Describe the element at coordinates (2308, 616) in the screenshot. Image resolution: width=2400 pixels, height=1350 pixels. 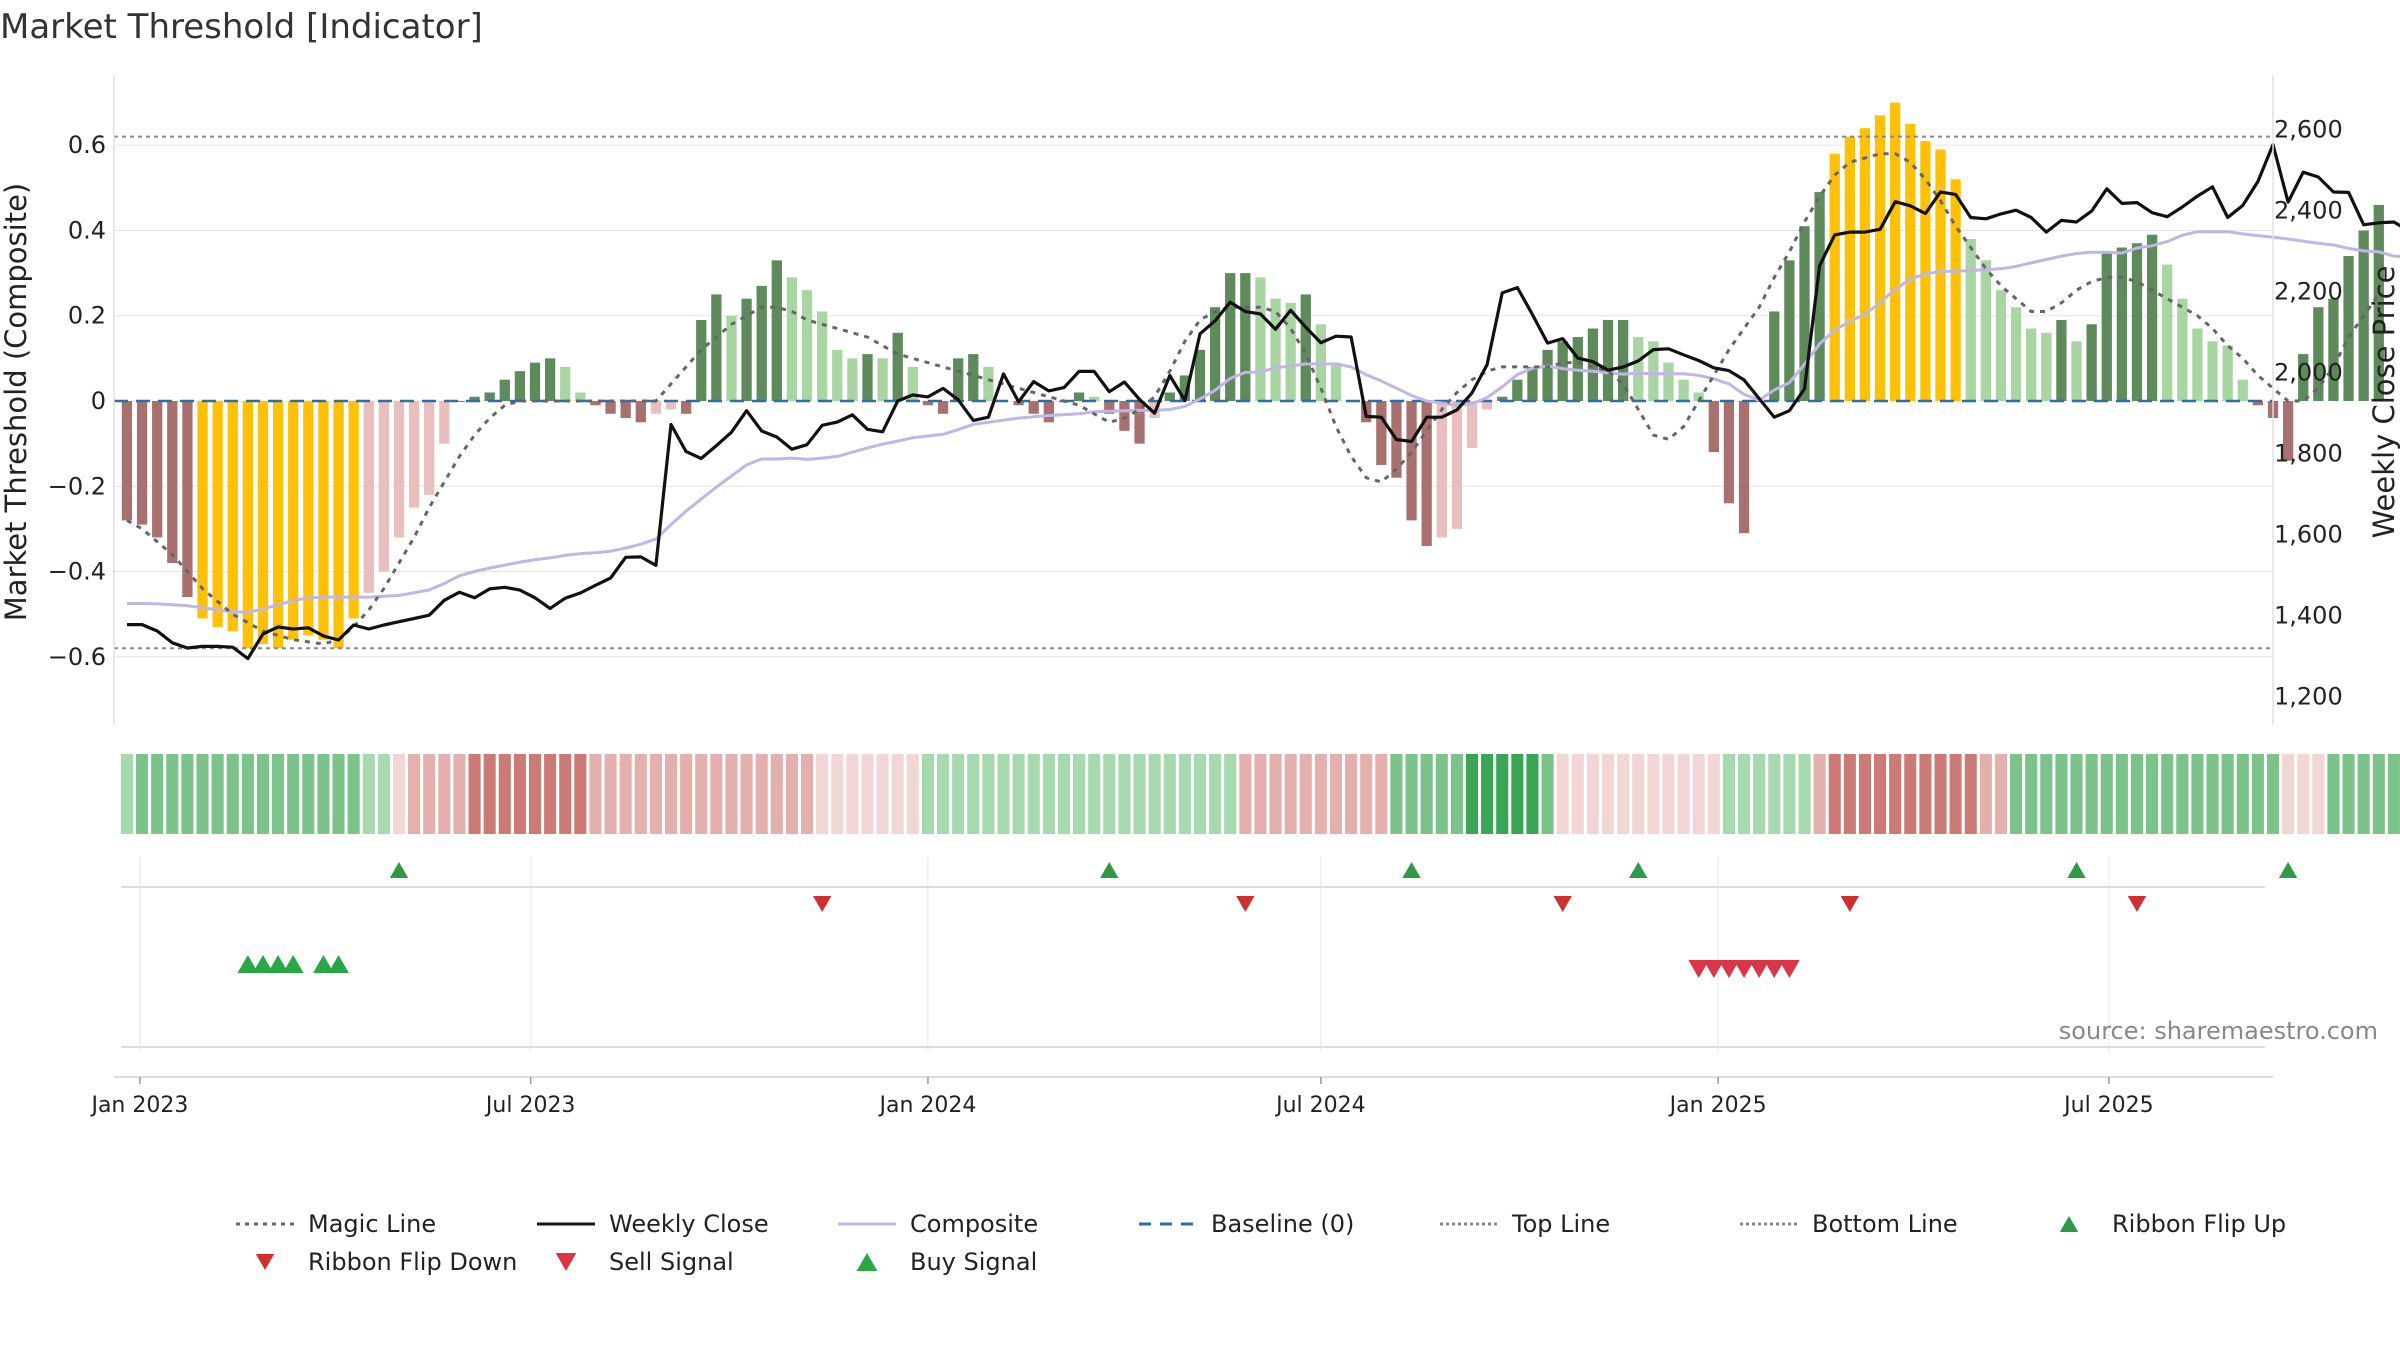
I see `y2-tick-label: 1,400` at that location.